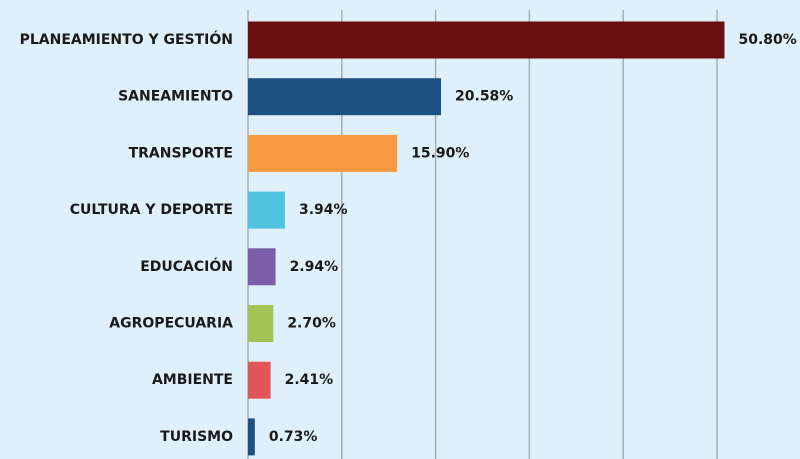 This screenshot has width=800, height=459. Describe the element at coordinates (323, 210) in the screenshot. I see `value-label: 3.94%` at that location.